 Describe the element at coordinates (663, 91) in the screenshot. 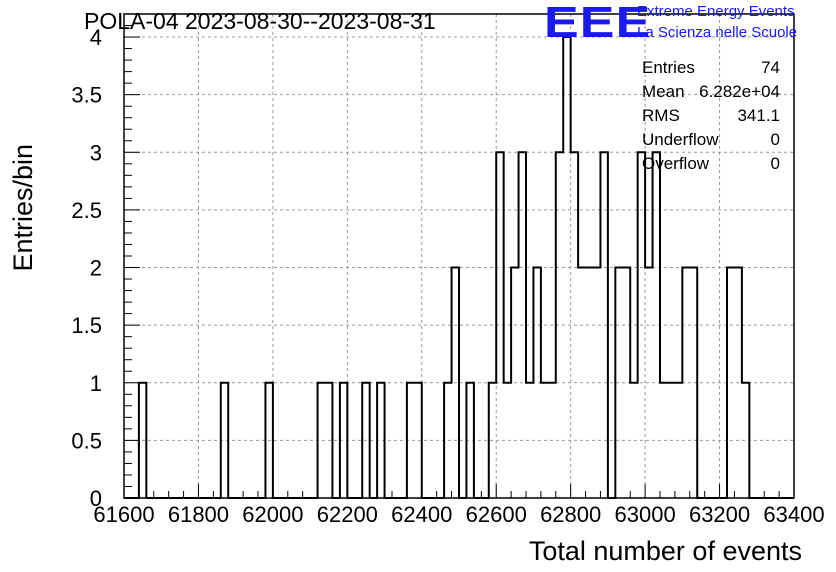

I see `stat-name: Mean` at that location.